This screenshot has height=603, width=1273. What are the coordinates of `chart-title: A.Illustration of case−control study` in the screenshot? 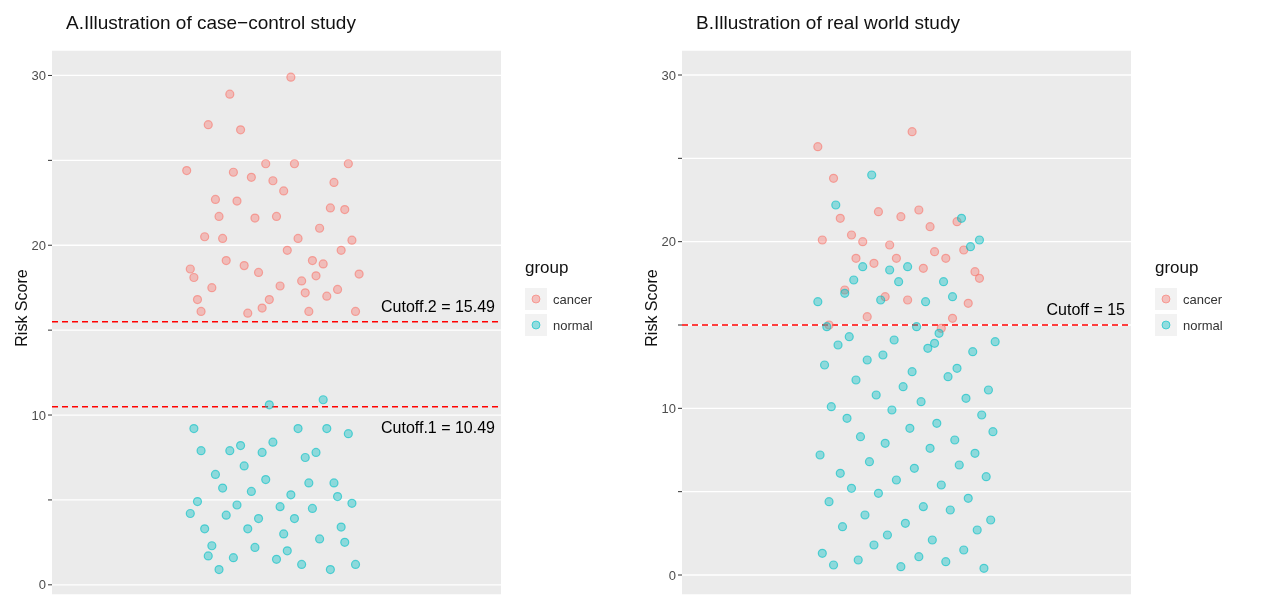 It's located at (211, 23).